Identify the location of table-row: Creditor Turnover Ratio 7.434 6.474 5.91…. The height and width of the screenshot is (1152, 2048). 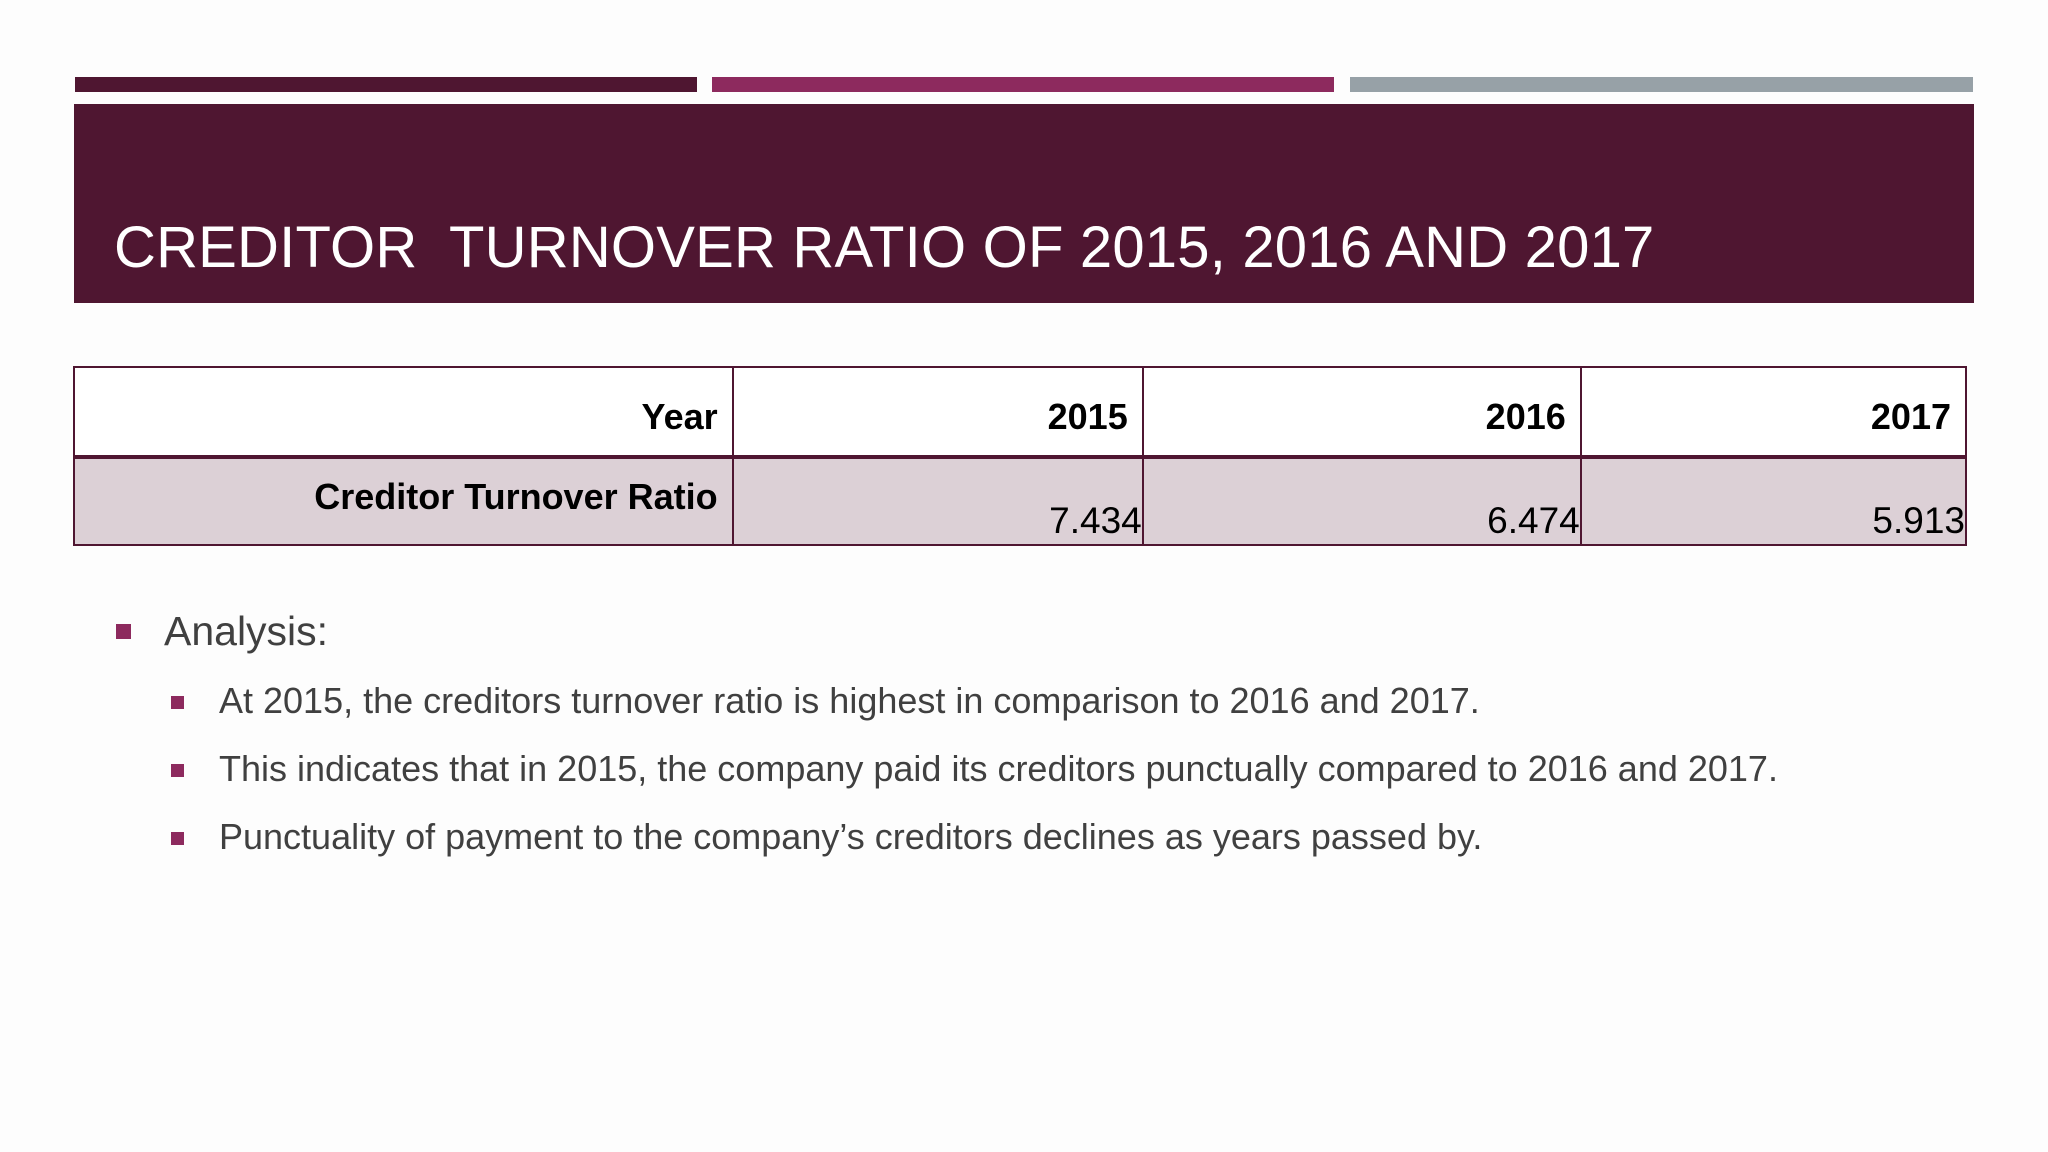
(1020, 501).